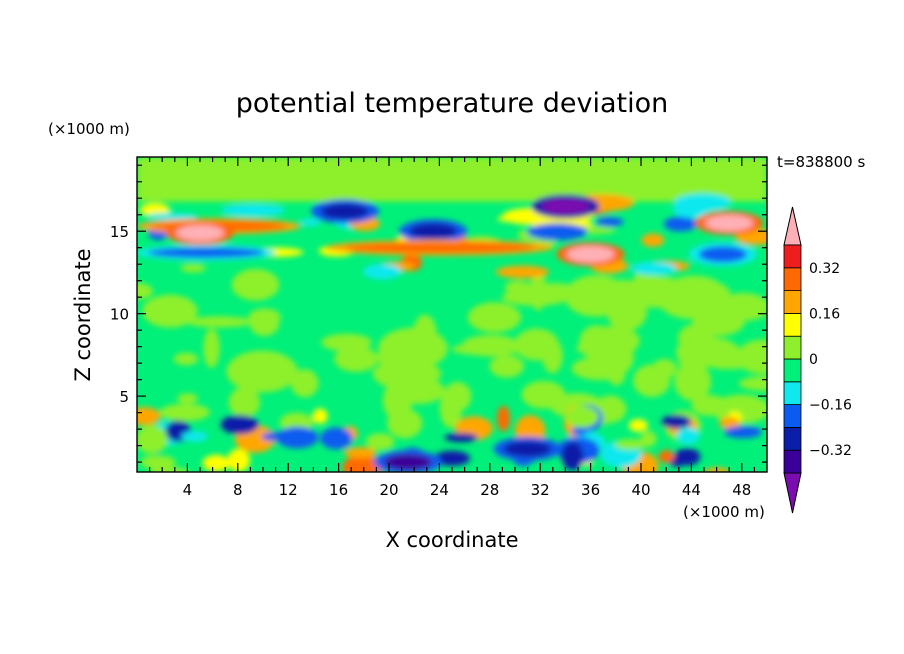 The width and height of the screenshot is (904, 654). I want to click on colorbar: 0.32 0.16 0 −0.16 −0.32, so click(817, 360).